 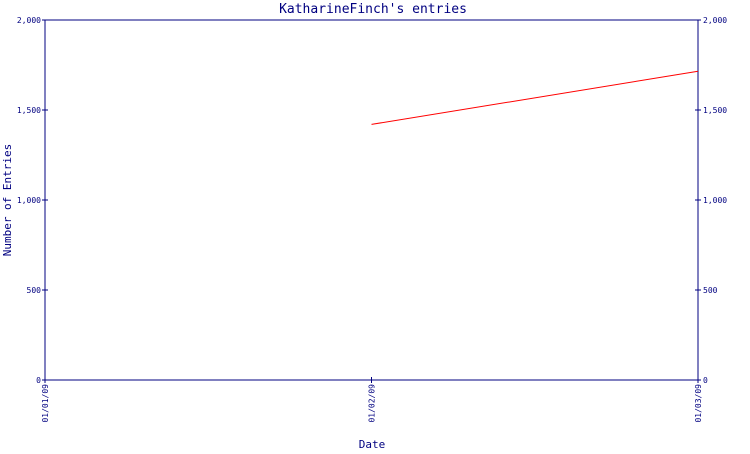 I want to click on x-axis-title: Date, so click(x=372, y=444).